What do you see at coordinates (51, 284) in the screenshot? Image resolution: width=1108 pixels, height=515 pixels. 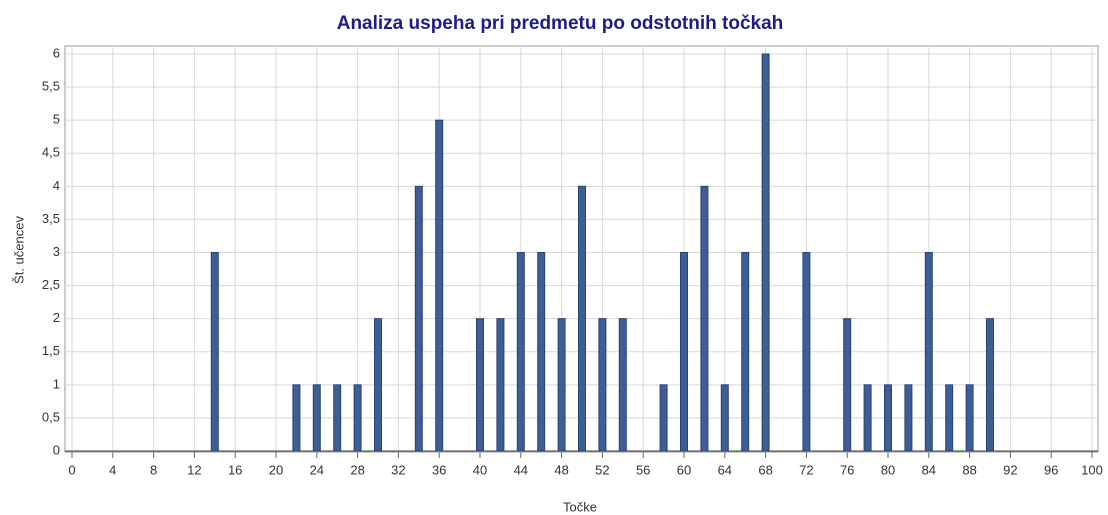 I see `y-tick-label: 2,5` at bounding box center [51, 284].